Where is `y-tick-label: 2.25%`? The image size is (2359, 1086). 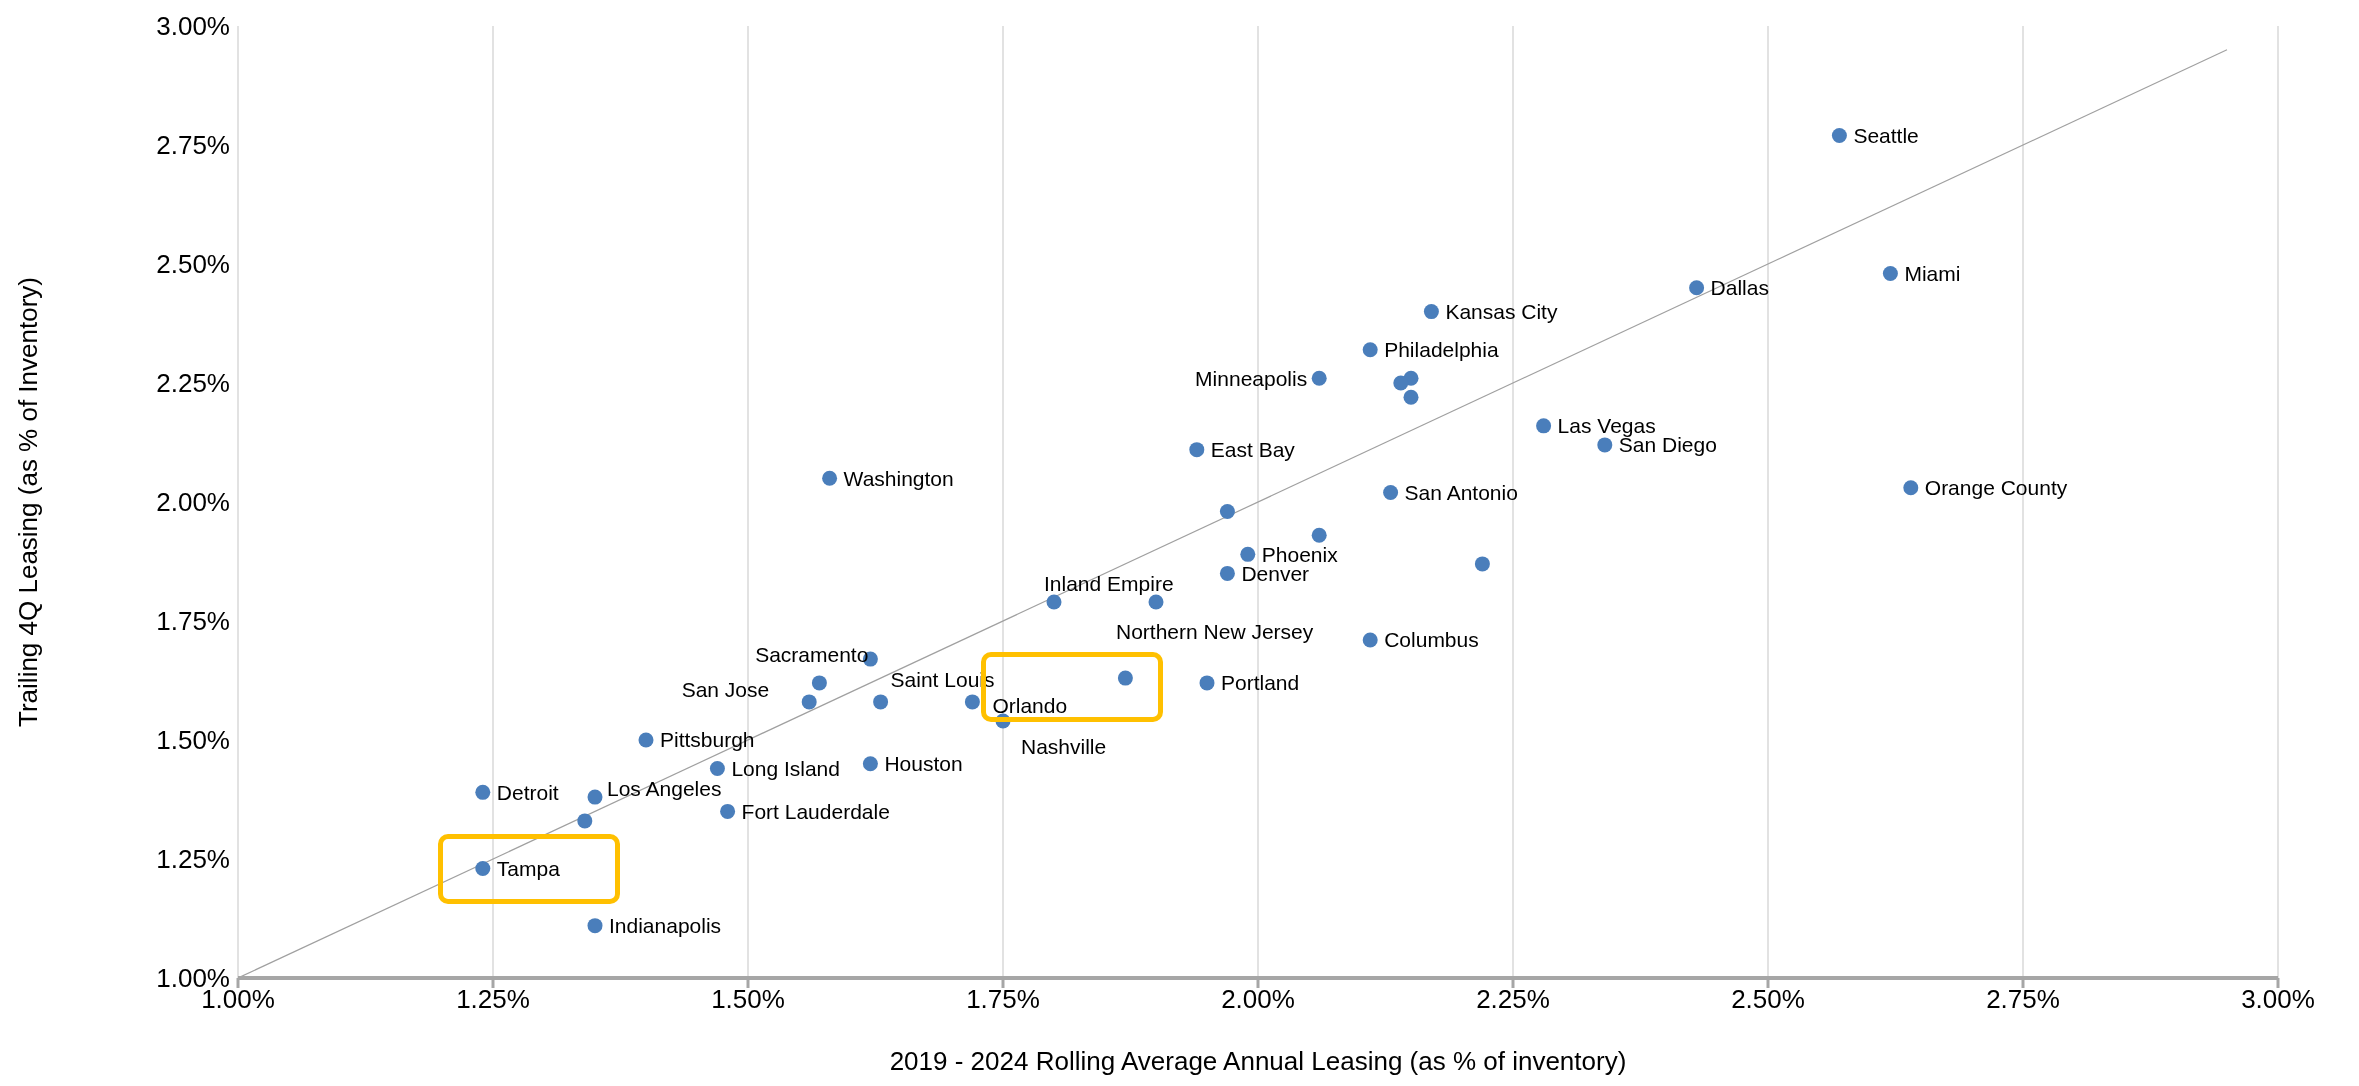
y-tick-label: 2.25% is located at coordinates (193, 383).